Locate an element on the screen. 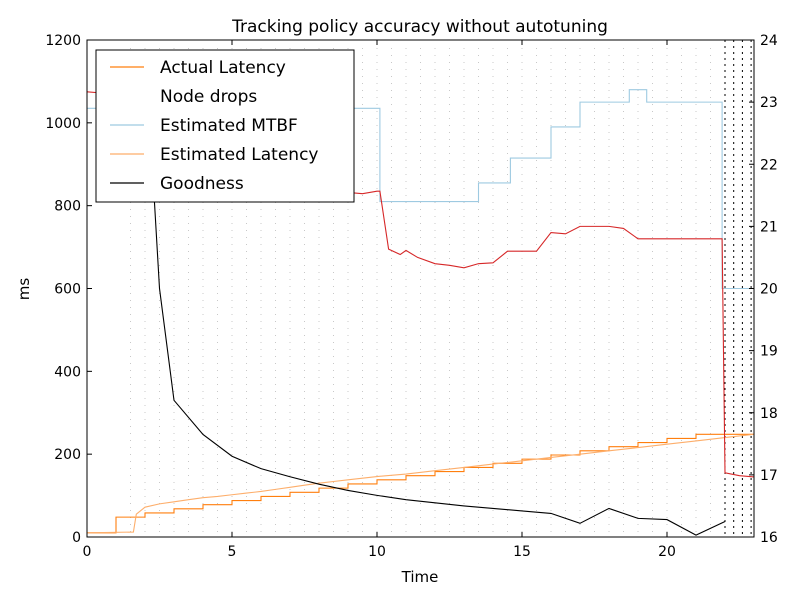 Image resolution: width=800 pixels, height=600 pixels. series-line-actual-latency is located at coordinates (420, 483).